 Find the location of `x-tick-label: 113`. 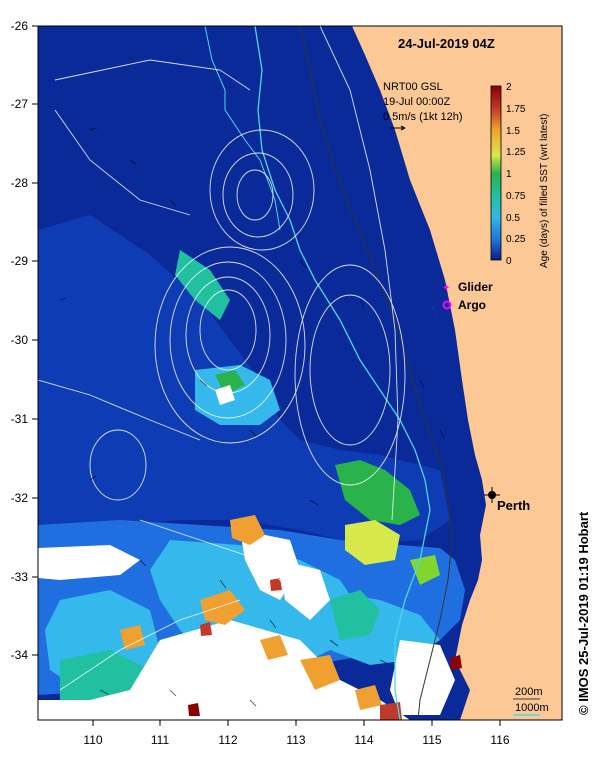

x-tick-label: 113 is located at coordinates (295, 740).